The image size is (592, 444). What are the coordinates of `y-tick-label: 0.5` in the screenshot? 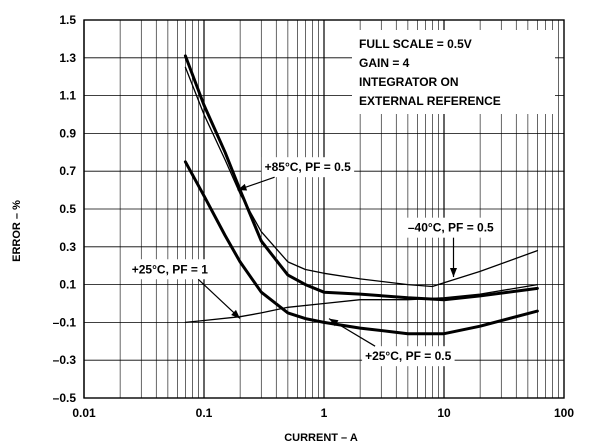 It's located at (67, 209).